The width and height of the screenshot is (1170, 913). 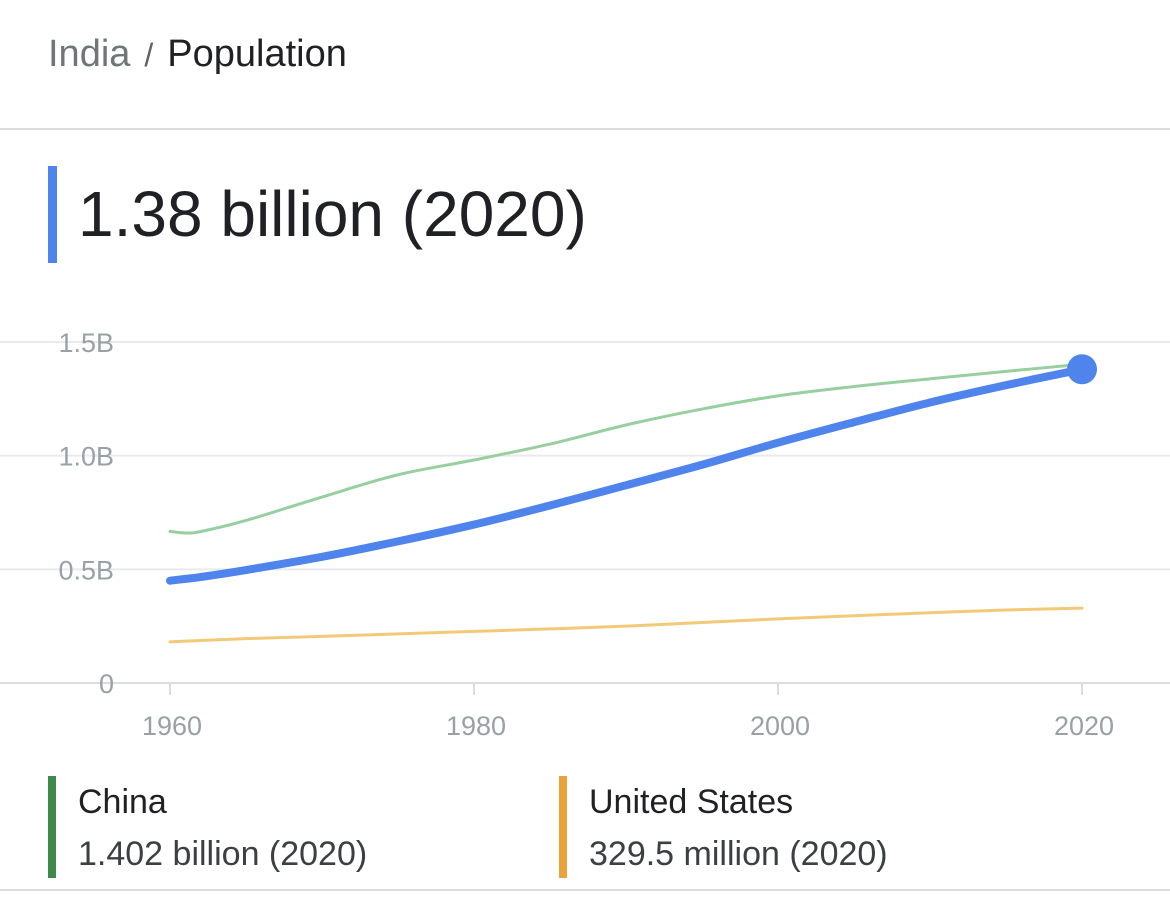 I want to click on breadcrumb-parent-link: India, so click(x=89, y=54).